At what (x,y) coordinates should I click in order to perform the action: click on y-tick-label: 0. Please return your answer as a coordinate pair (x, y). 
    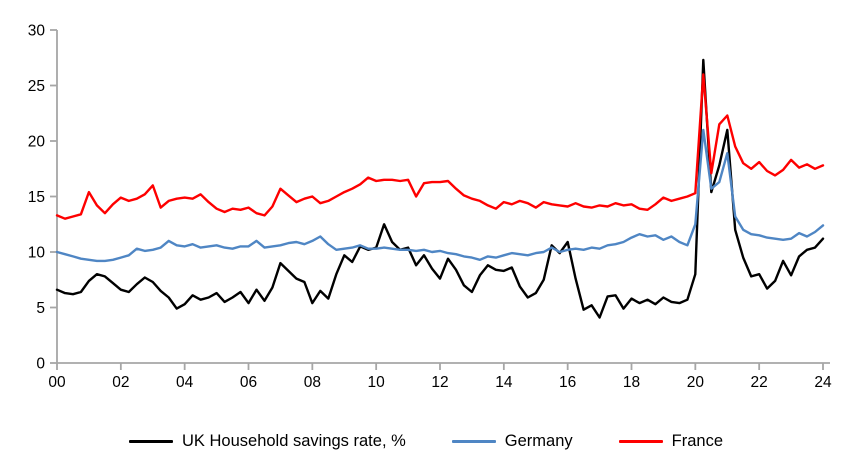
    Looking at the image, I should click on (40, 364).